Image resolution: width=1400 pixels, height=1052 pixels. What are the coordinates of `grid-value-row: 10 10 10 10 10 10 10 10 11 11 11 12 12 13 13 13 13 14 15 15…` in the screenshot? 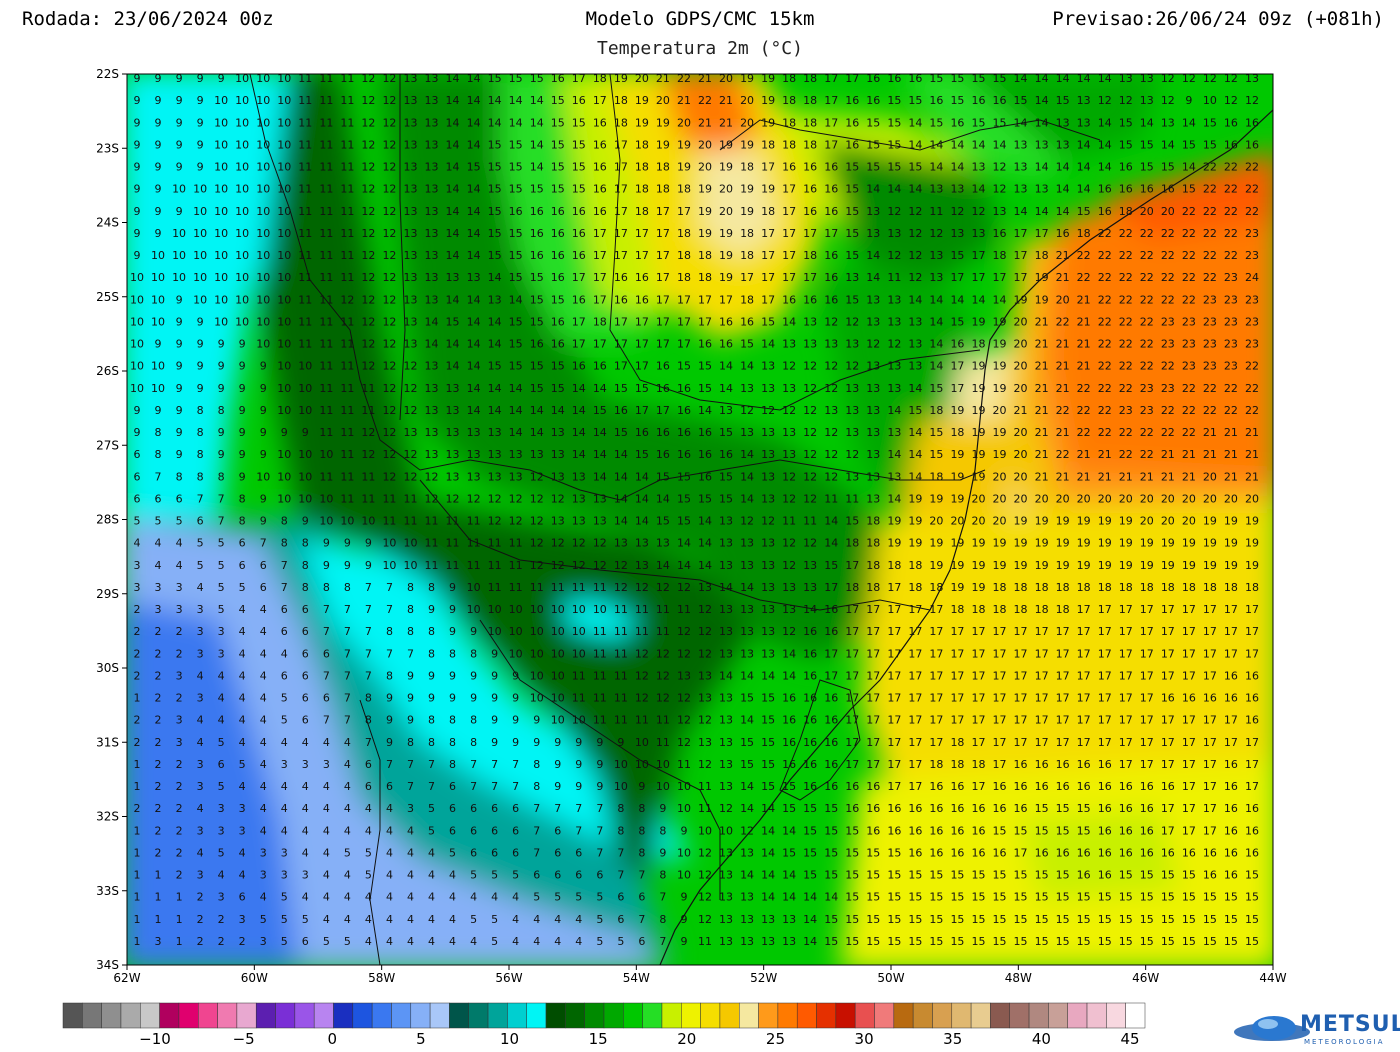 It's located at (694, 277).